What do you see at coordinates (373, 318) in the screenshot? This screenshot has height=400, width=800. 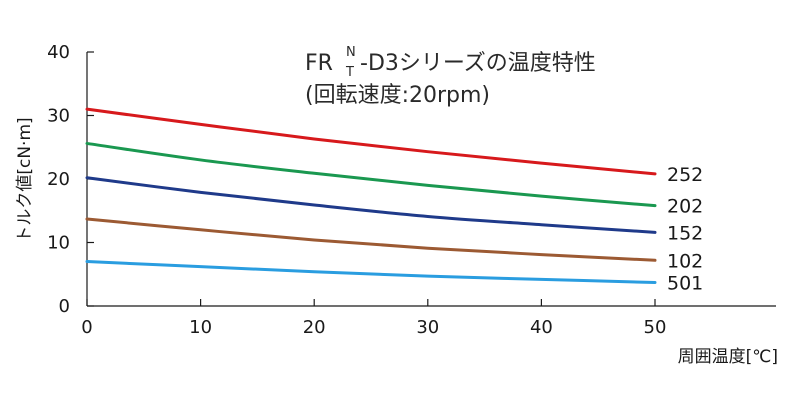 I see `x-axis-ticks: 0 10 20 30 40 50` at bounding box center [373, 318].